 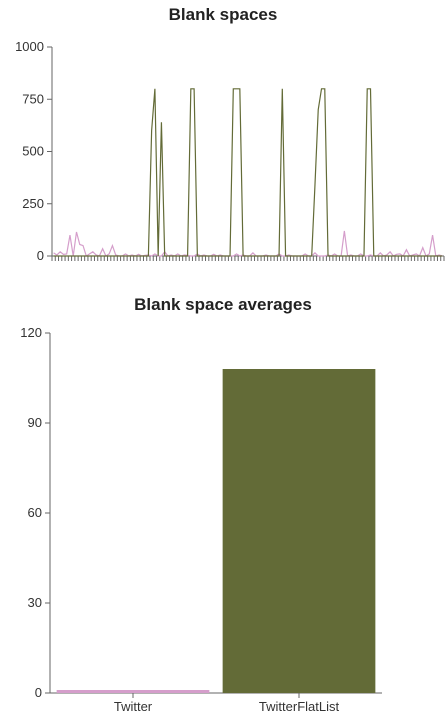 I want to click on bar-chart-y-axis: 0 30 60 90 120, so click(x=35, y=512).